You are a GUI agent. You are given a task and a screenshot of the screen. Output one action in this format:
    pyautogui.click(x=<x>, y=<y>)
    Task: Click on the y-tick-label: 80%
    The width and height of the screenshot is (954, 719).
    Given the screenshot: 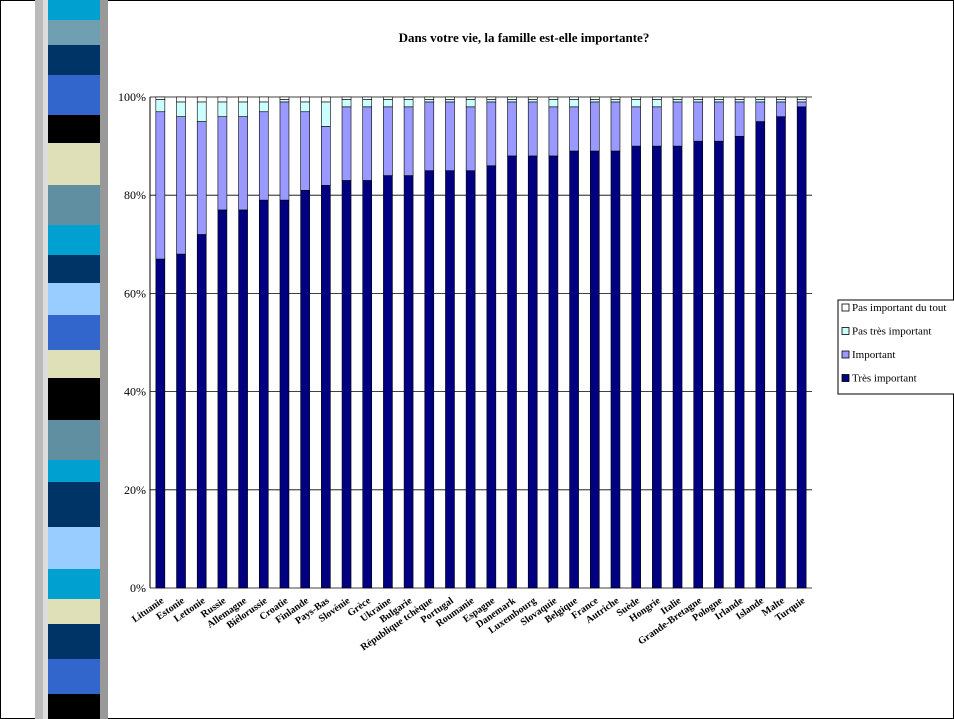 What is the action you would take?
    pyautogui.click(x=135, y=195)
    